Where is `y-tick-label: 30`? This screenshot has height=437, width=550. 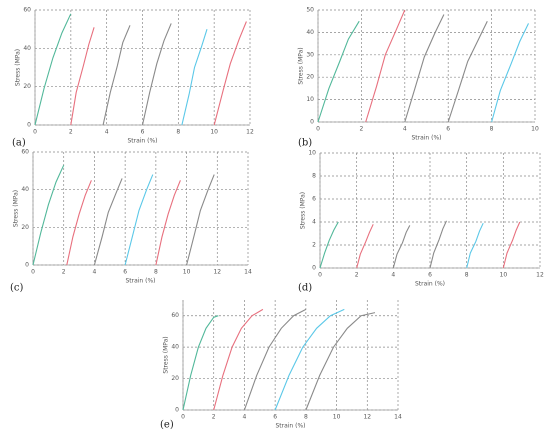 y-tick-label: 30 is located at coordinates (310, 54).